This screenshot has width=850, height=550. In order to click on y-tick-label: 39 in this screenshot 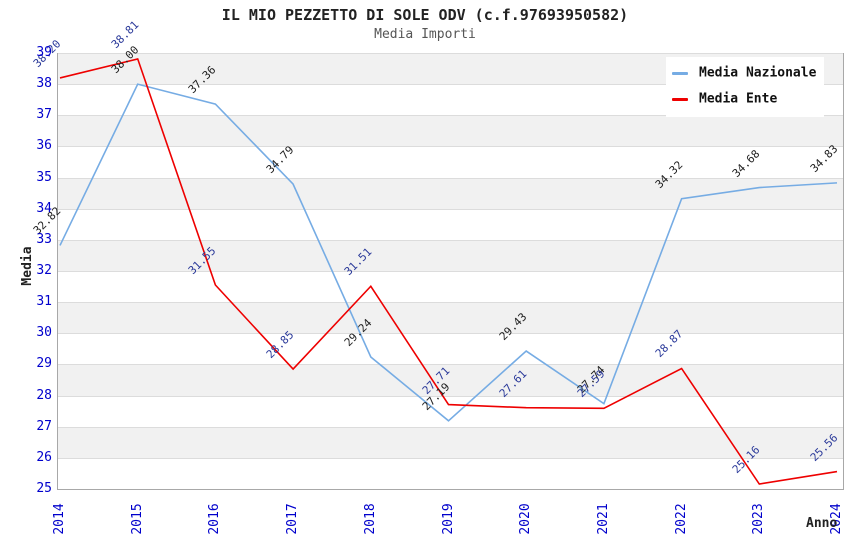, I will do `click(44, 52)`.